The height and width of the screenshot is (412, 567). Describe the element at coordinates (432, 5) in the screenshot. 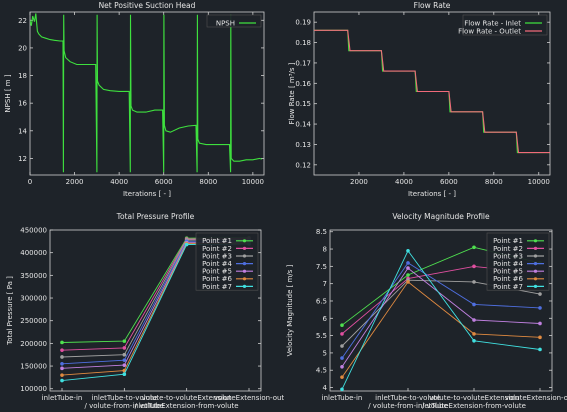

I see `chart-title: Flow Rate` at that location.